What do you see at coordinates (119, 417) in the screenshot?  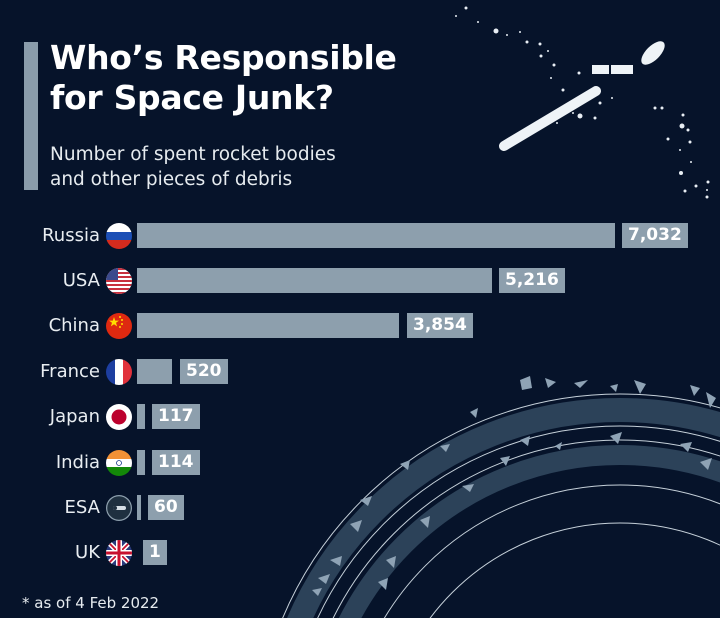 I see `japan-flag-icon` at bounding box center [119, 417].